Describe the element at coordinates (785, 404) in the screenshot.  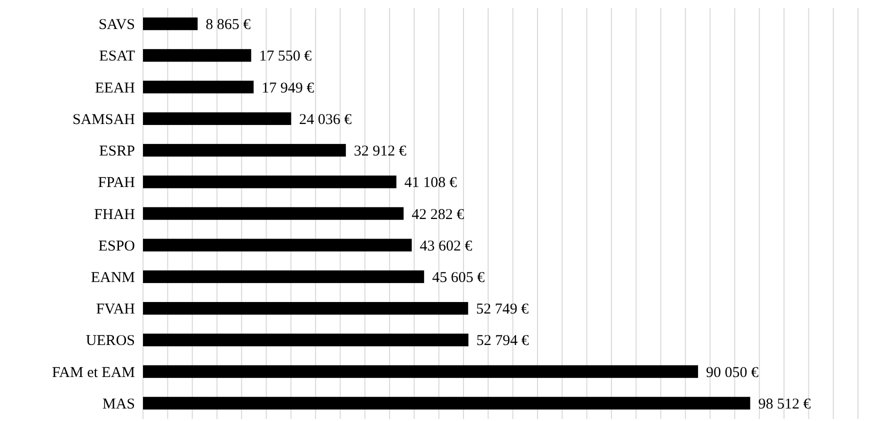
I see `data-label: 98 512 €` at that location.